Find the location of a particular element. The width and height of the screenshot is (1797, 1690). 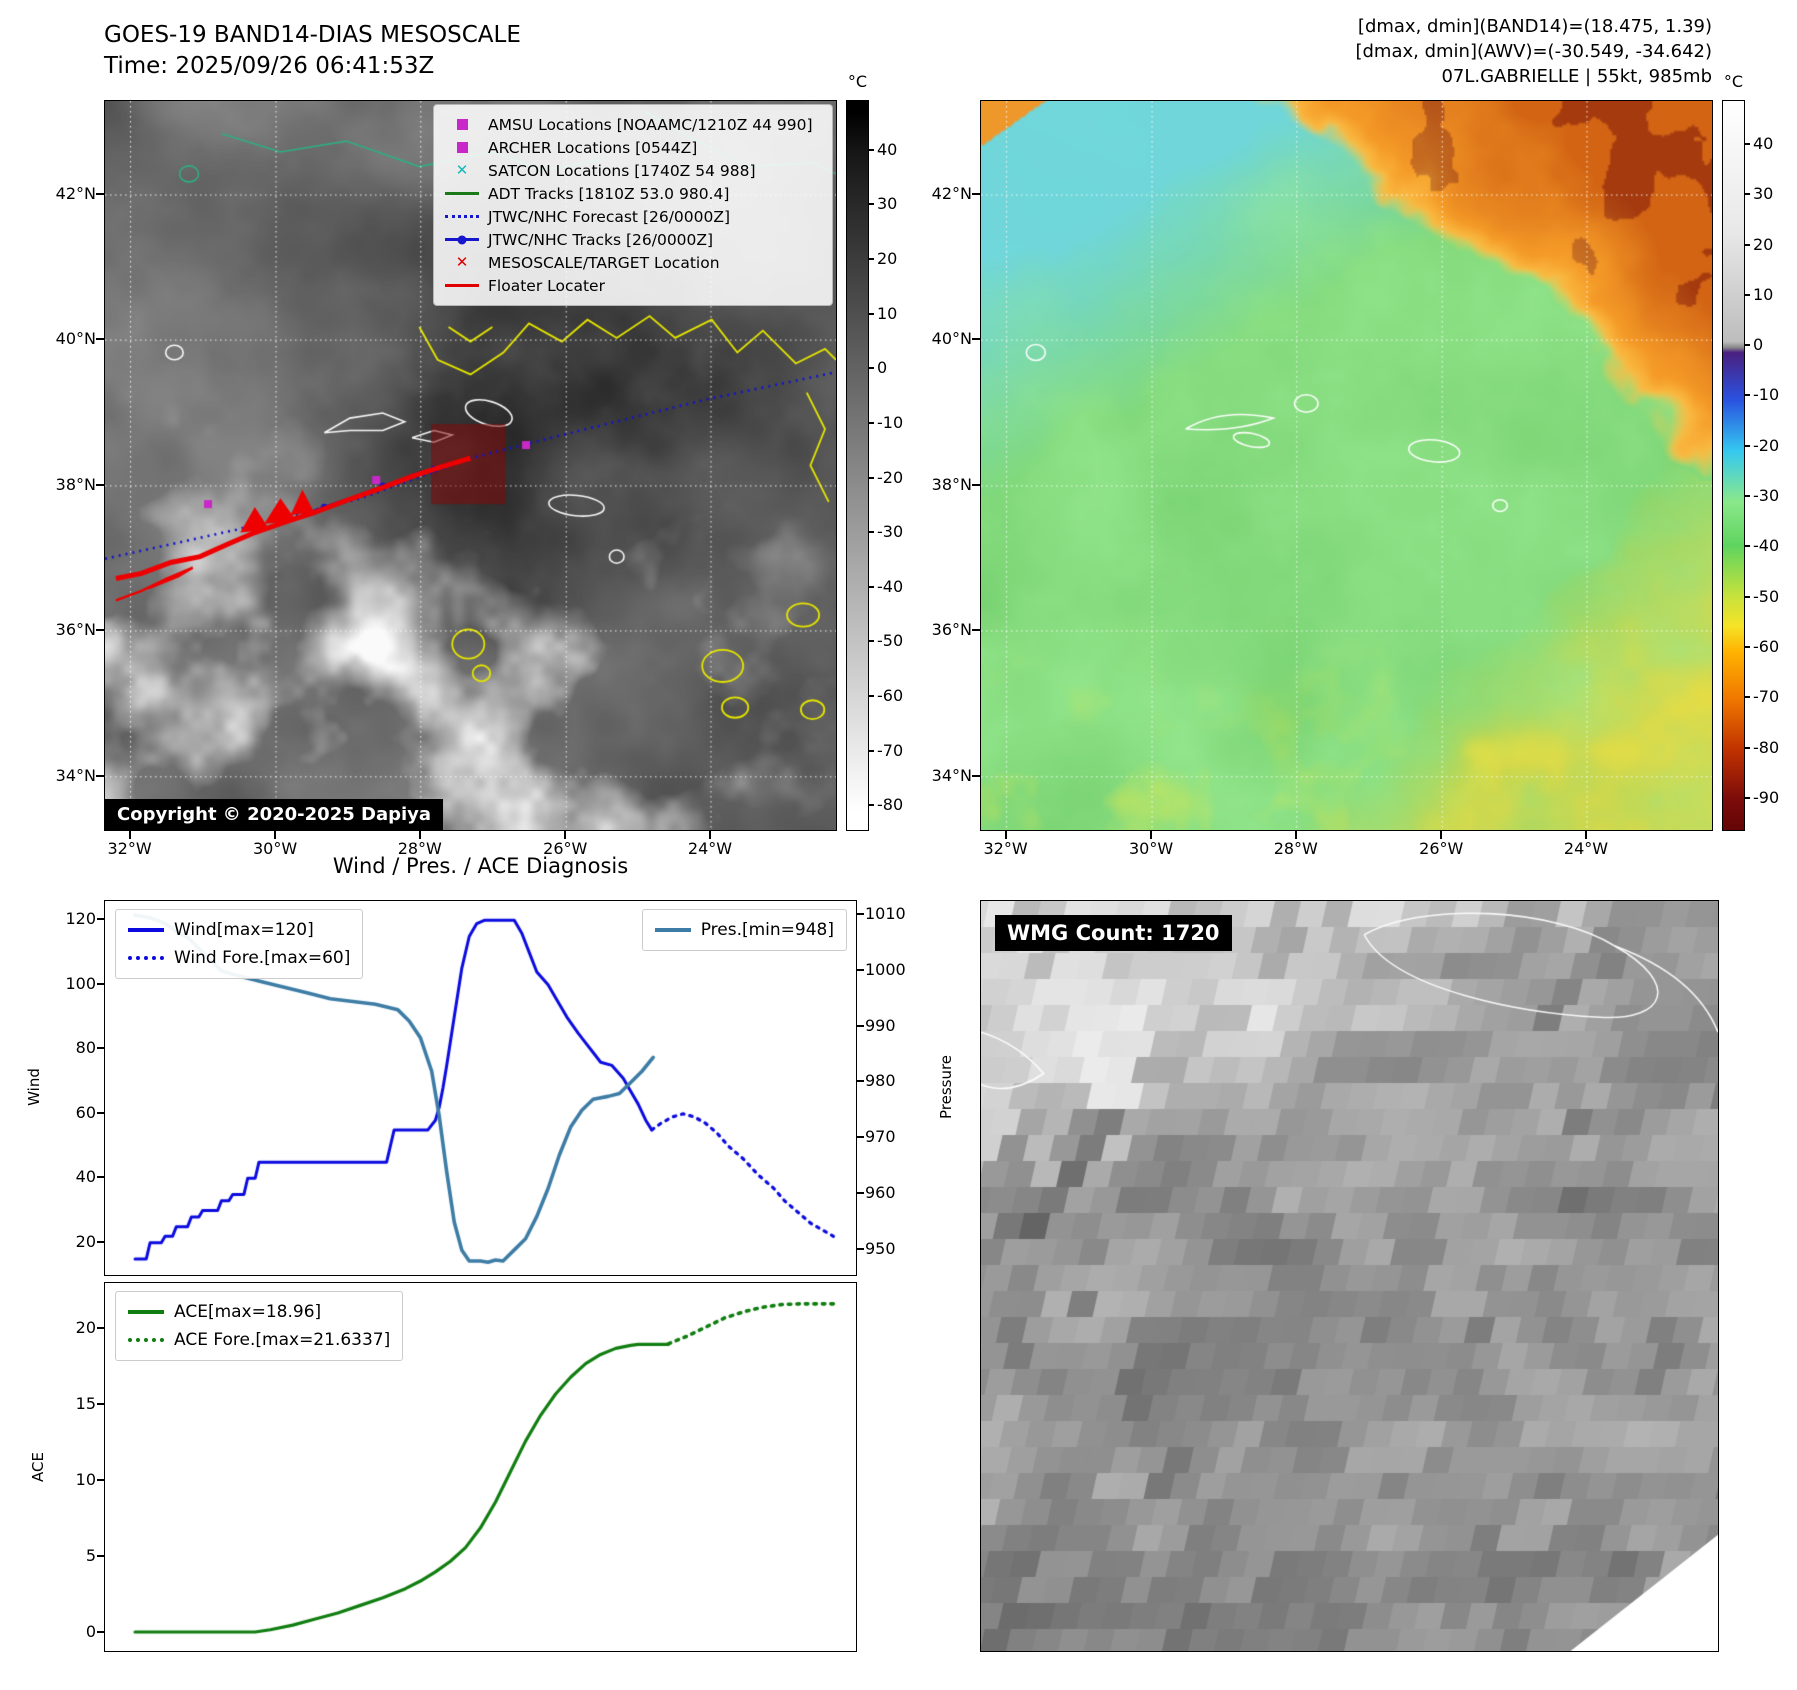

wind-tick-label: 40 is located at coordinates (85, 1177).